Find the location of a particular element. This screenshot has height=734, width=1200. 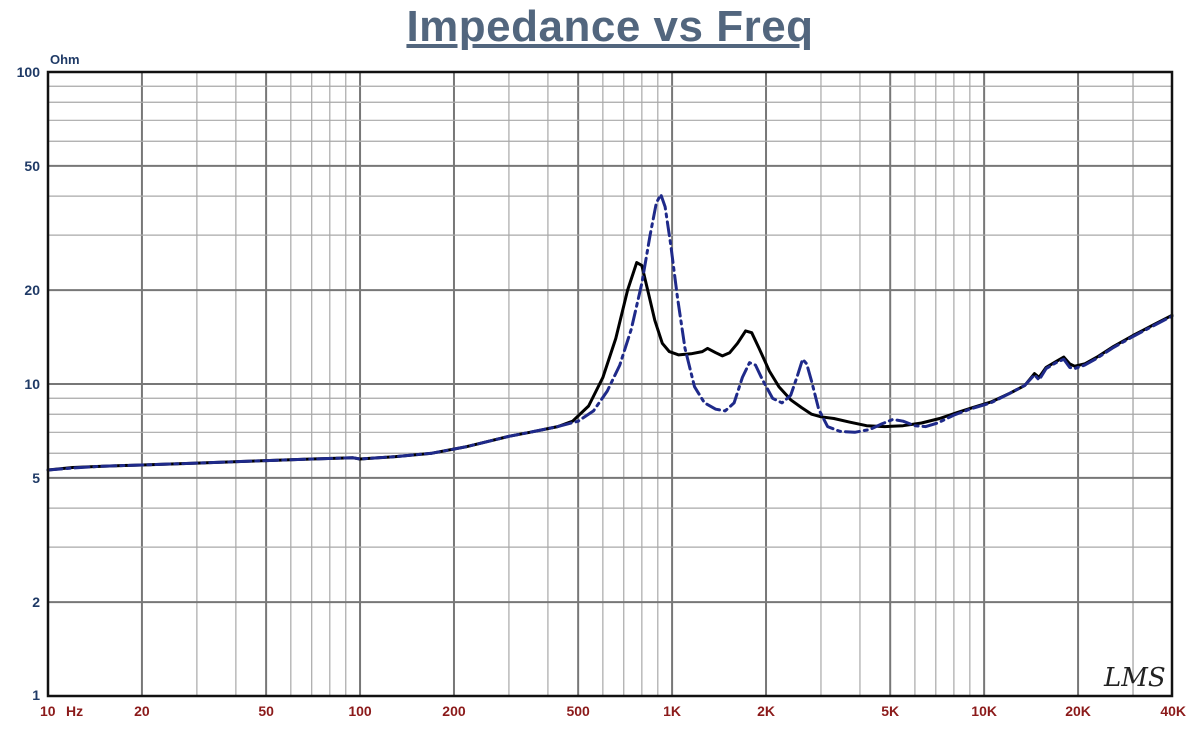

x-axis-ticks: 10 20 50 100 200 500 1K 2K 5K 10K 20K 40K is located at coordinates (613, 711).